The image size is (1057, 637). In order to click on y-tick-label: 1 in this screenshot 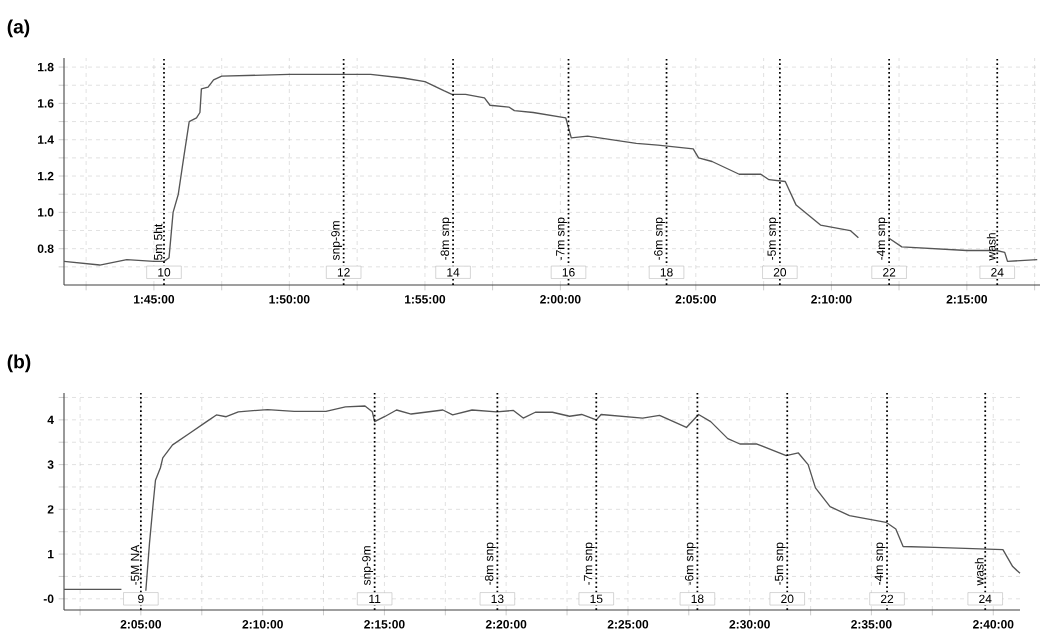, I will do `click(51, 554)`.